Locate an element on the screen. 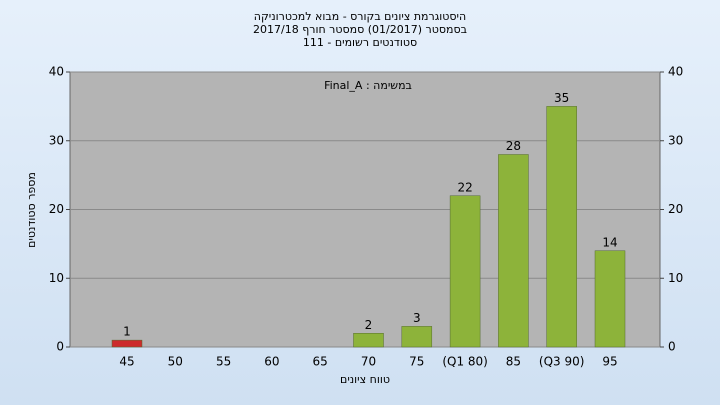  x-tick-label: 95 is located at coordinates (609, 362).